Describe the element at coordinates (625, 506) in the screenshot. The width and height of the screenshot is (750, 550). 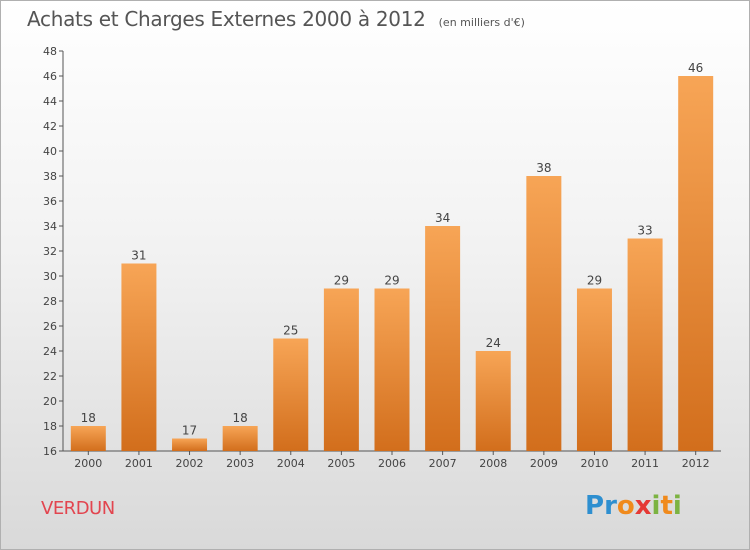
I see `logo-letter: o` at that location.